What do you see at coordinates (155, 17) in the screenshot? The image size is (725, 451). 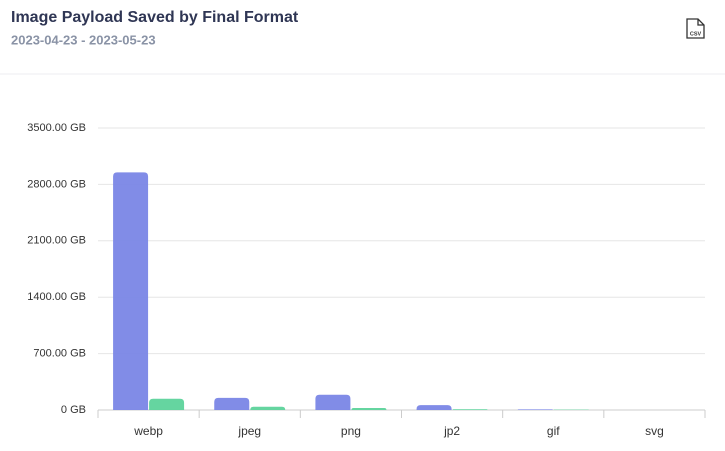 I see `chart-title: Image Payload Saved by Final Format` at bounding box center [155, 17].